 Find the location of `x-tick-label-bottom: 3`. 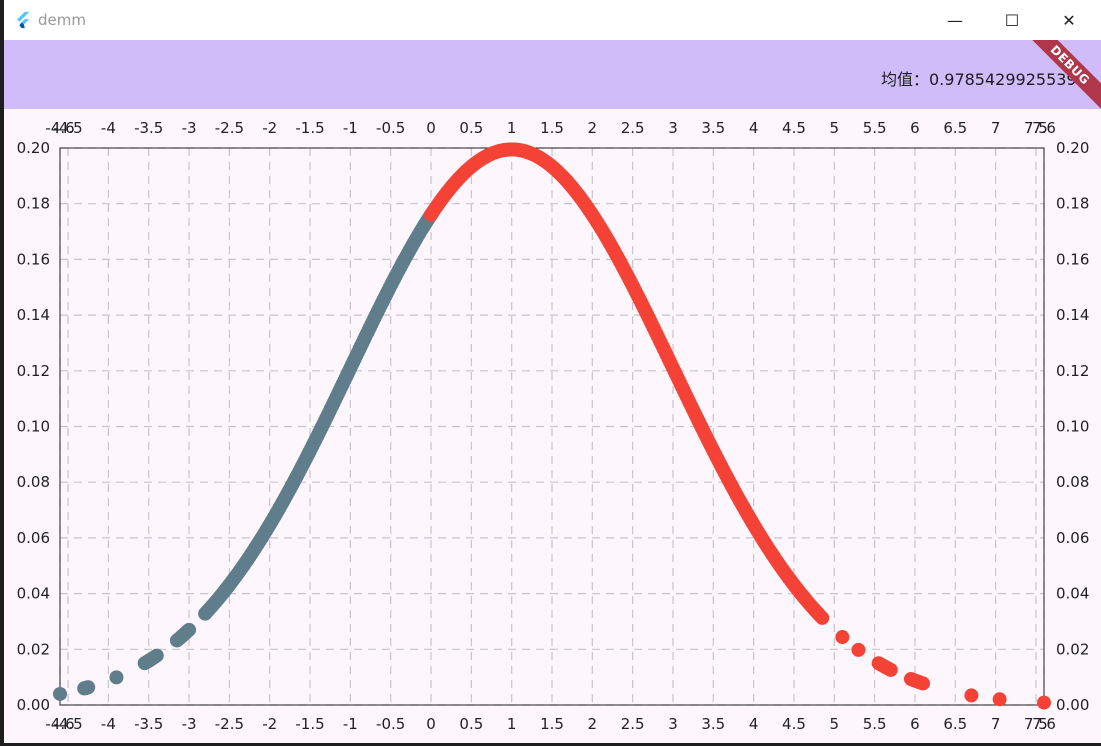

x-tick-label-bottom: 3 is located at coordinates (673, 724).